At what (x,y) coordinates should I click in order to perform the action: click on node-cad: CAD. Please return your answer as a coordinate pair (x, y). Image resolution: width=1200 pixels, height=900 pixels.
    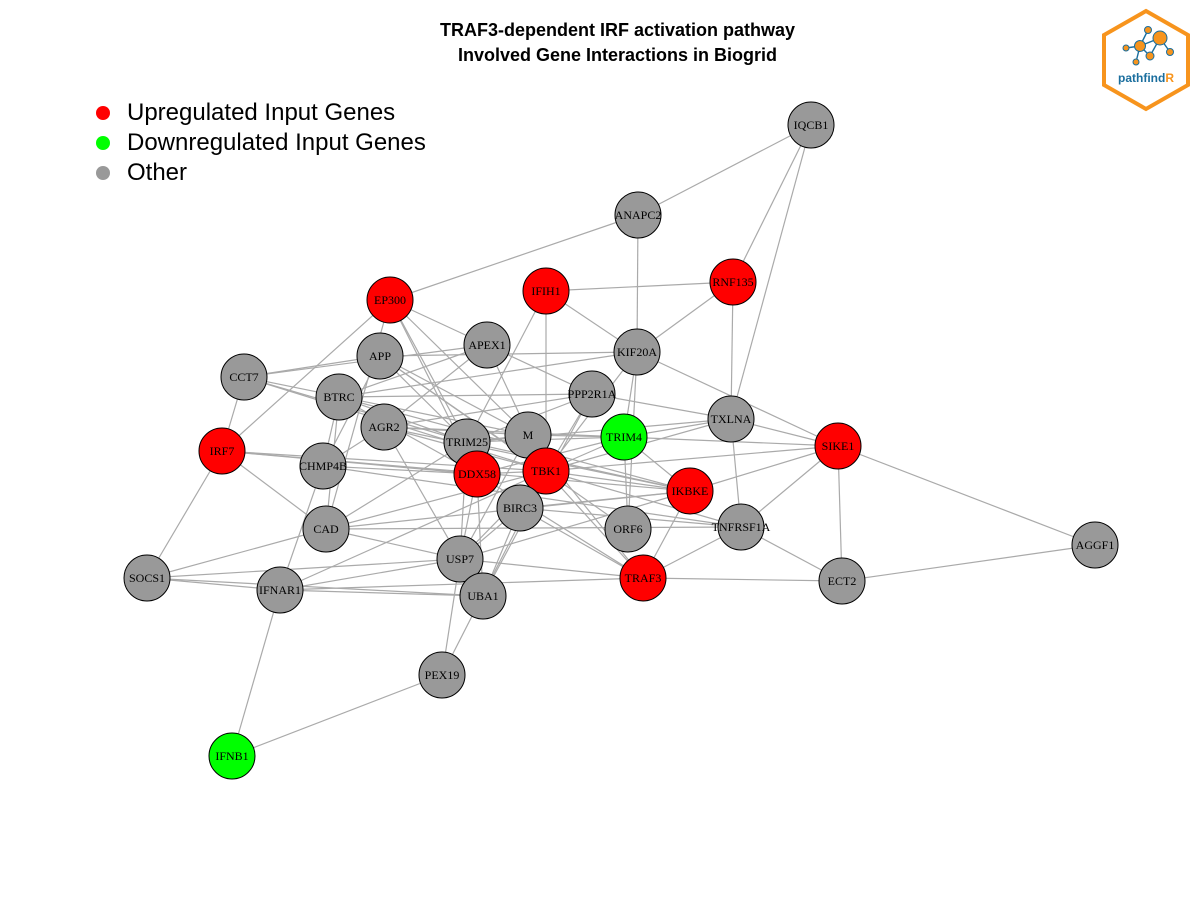
    Looking at the image, I should click on (326, 529).